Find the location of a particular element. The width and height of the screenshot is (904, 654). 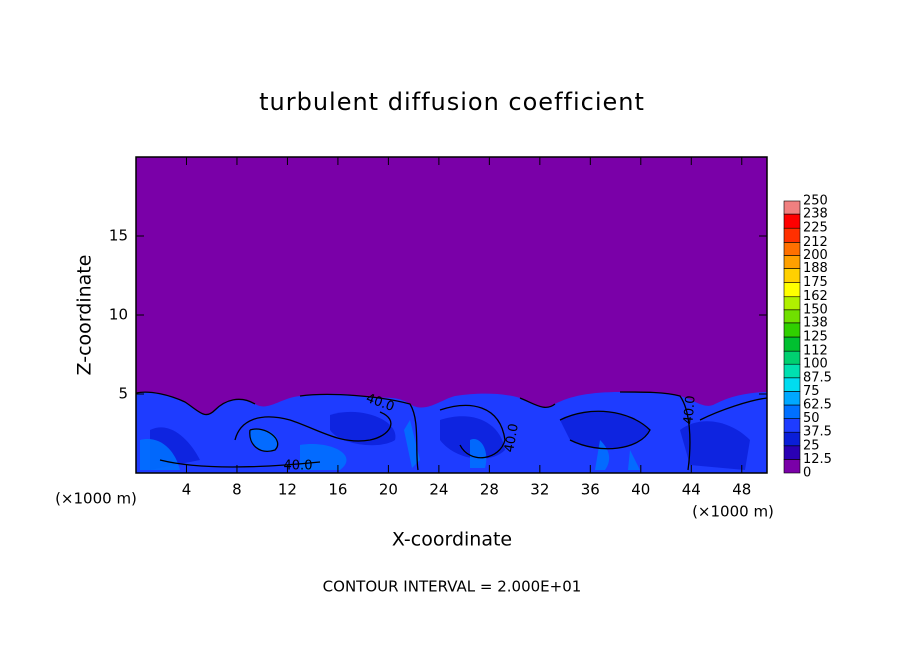

chart-title: turbulent diffusion coefficient is located at coordinates (452, 102).